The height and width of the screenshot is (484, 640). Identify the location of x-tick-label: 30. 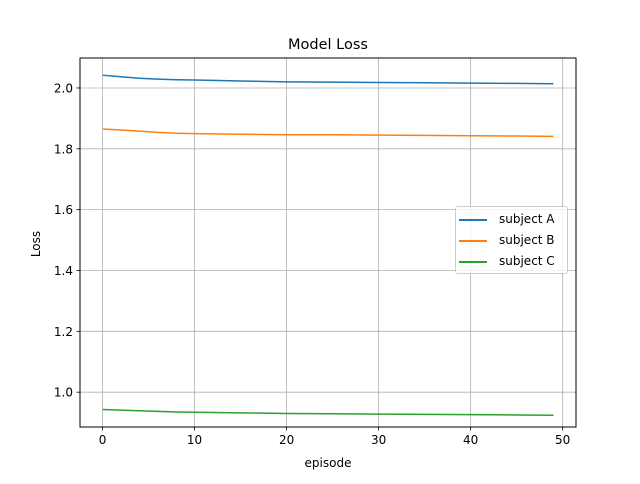
(378, 440).